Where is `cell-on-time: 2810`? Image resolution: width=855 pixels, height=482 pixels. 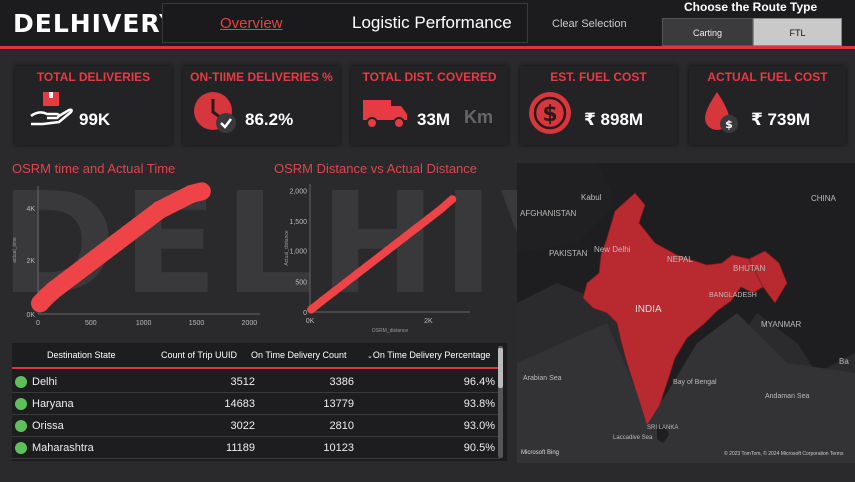
cell-on-time: 2810 is located at coordinates (341, 426).